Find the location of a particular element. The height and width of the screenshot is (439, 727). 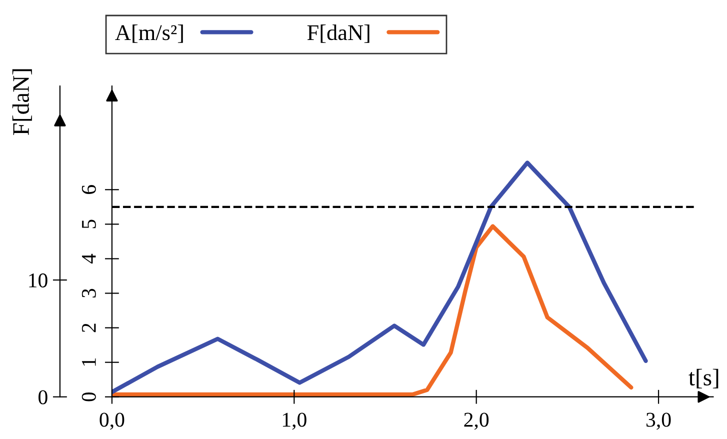

y-tick-label: 0 is located at coordinates (89, 397).